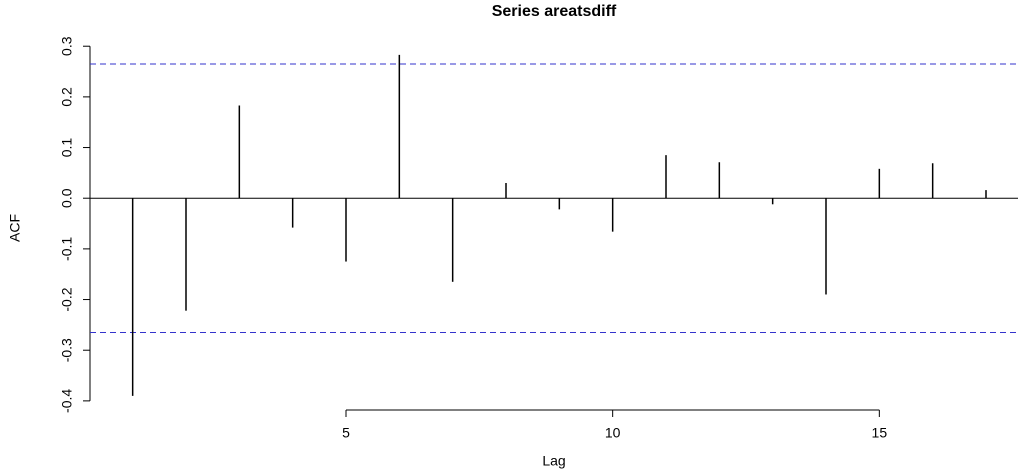 The height and width of the screenshot is (471, 1024). I want to click on y-tick-label: 0.2, so click(67, 97).